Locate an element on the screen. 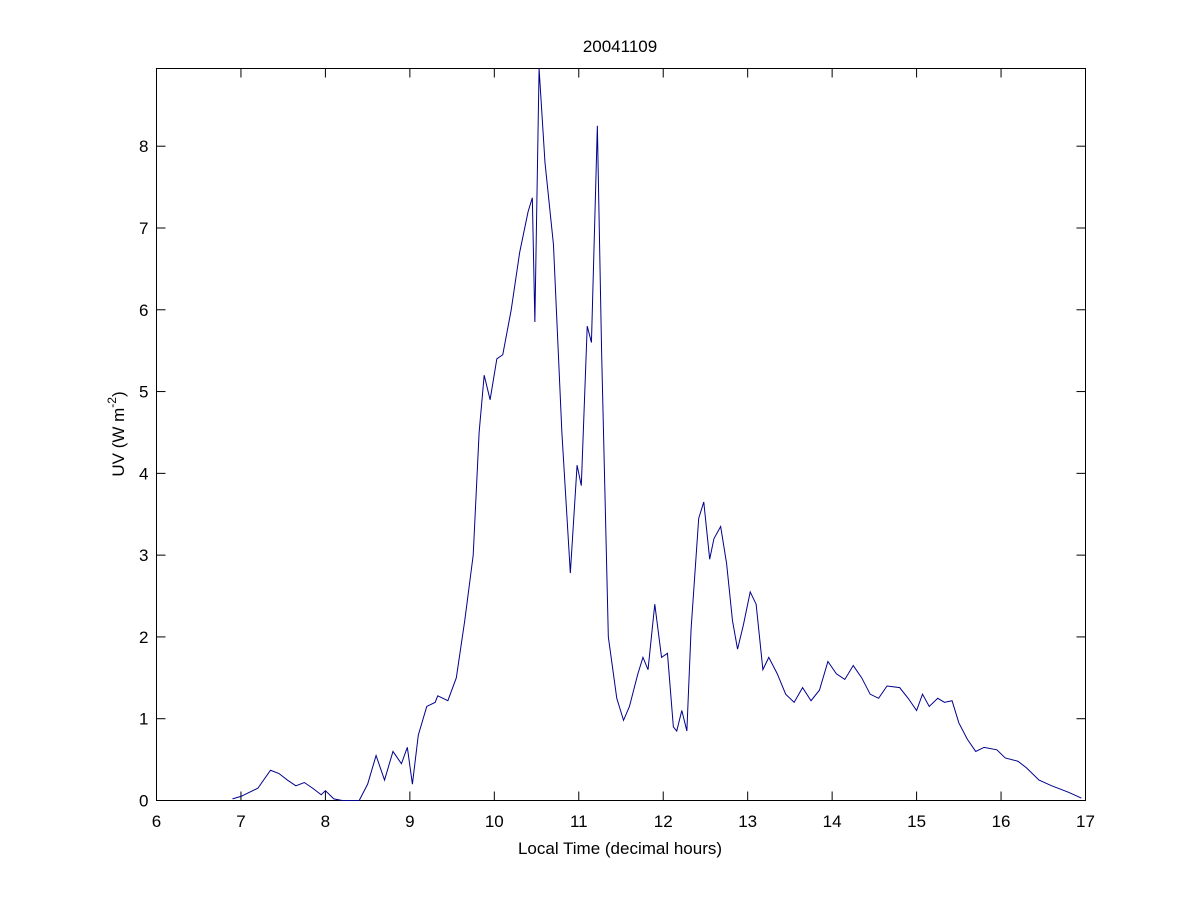 The image size is (1200, 900). x-tick-label: 12 is located at coordinates (663, 821).